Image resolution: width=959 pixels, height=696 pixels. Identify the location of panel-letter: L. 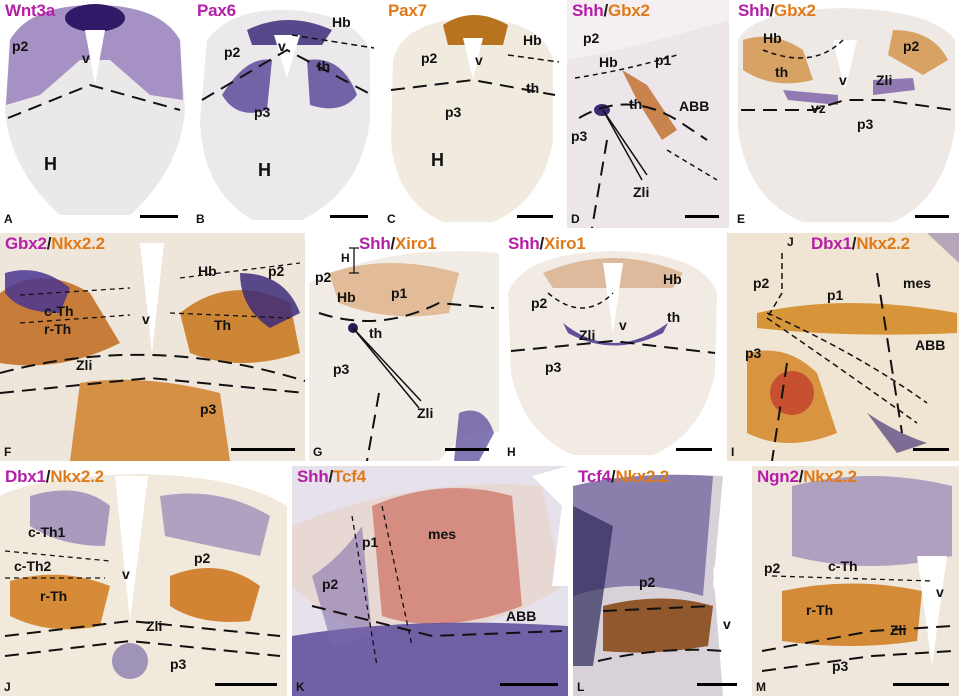
(581, 687).